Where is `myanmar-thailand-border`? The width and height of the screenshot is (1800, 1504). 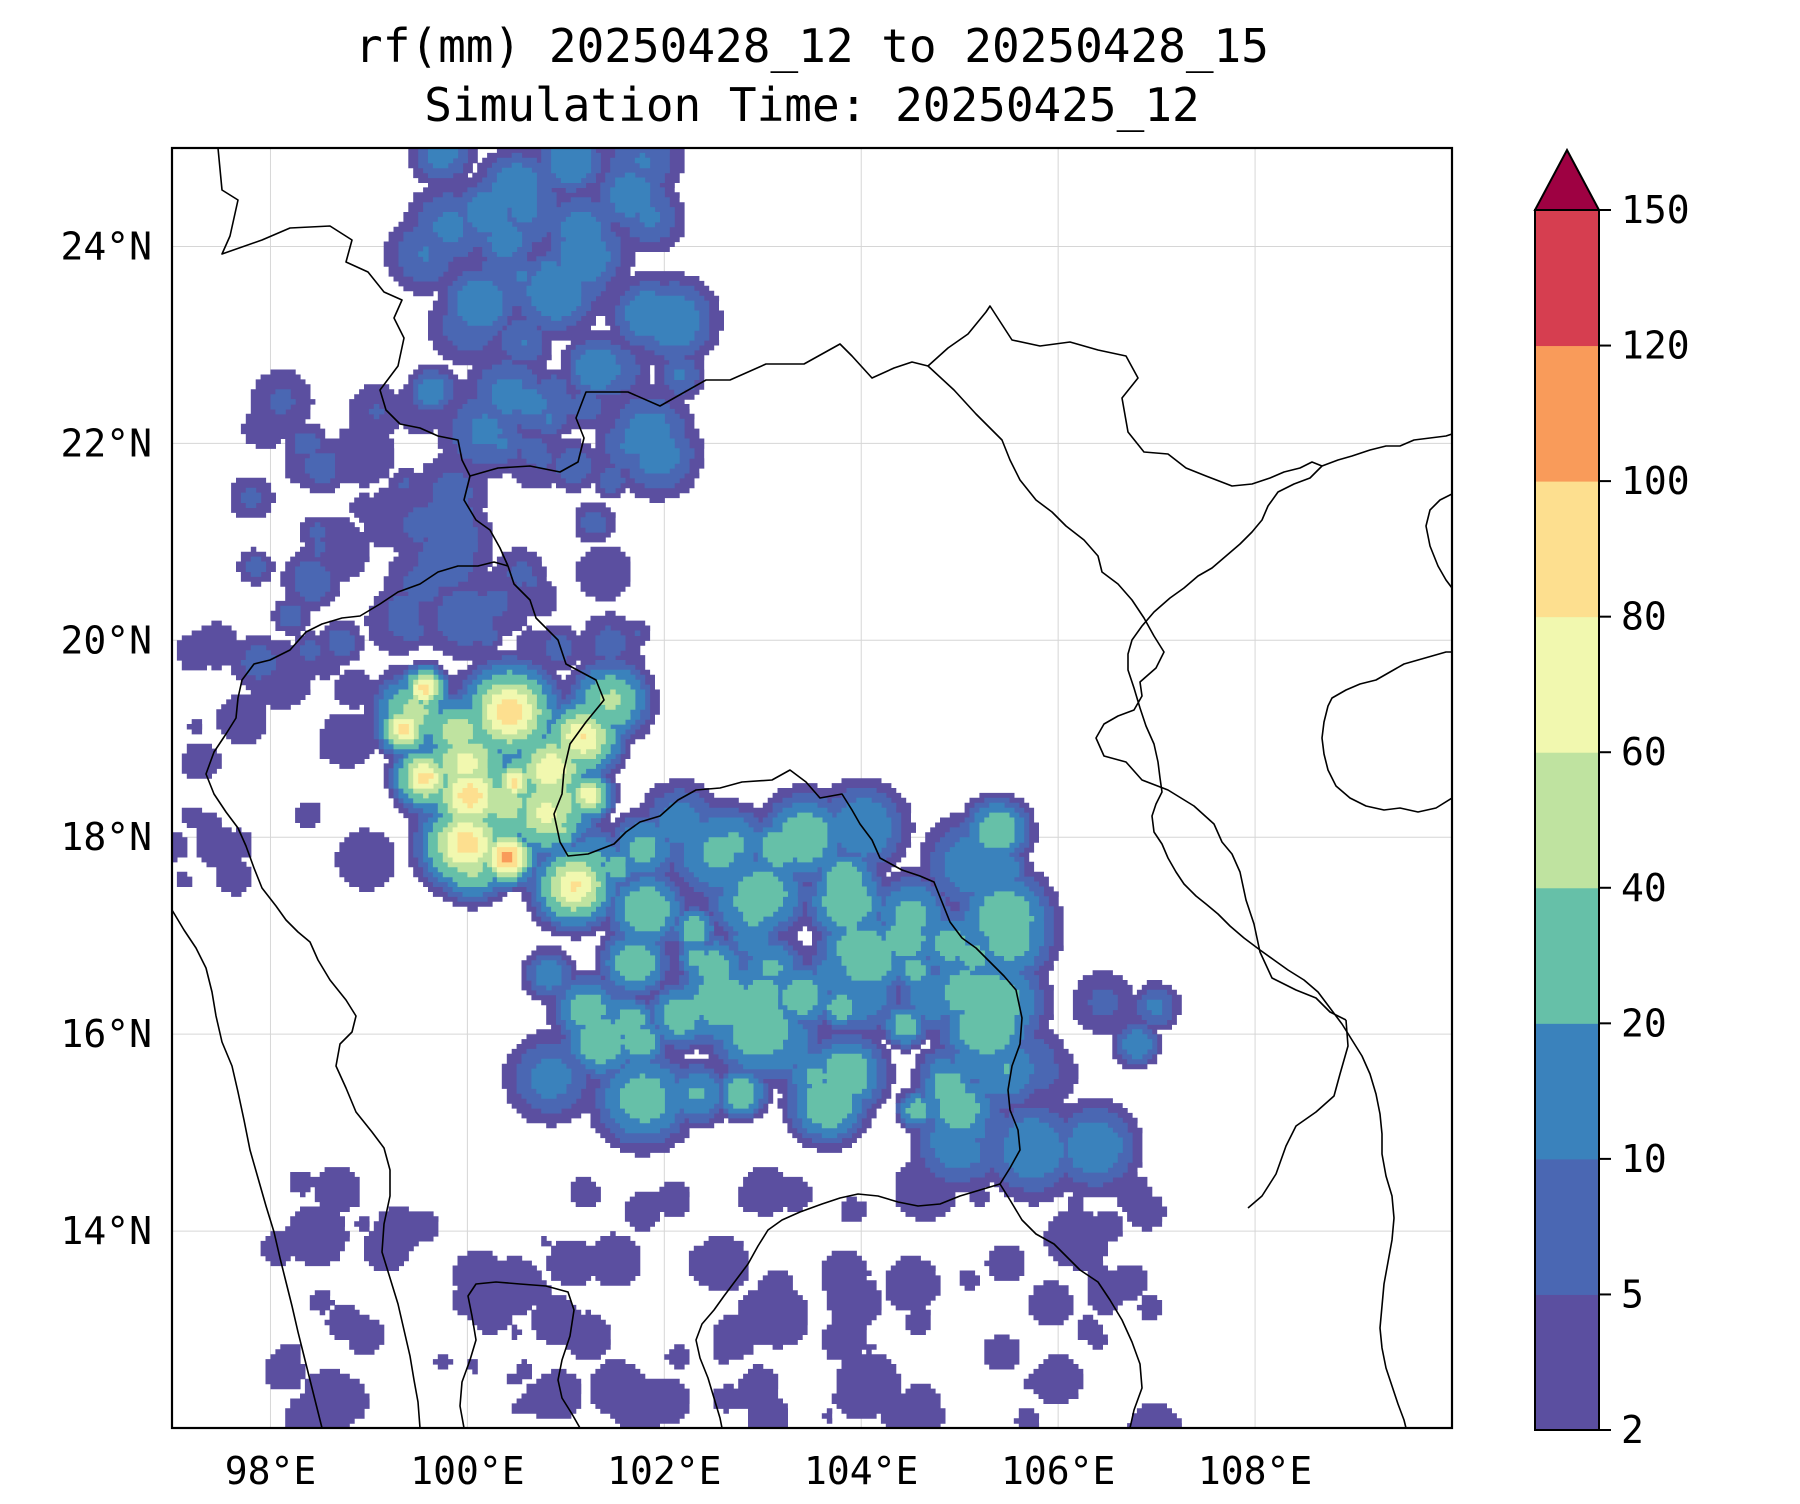
myanmar-thailand-border is located at coordinates (357, 994).